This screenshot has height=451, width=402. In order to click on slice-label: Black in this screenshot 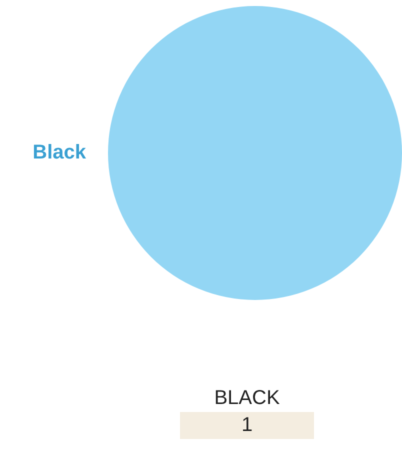, I will do `click(59, 153)`.